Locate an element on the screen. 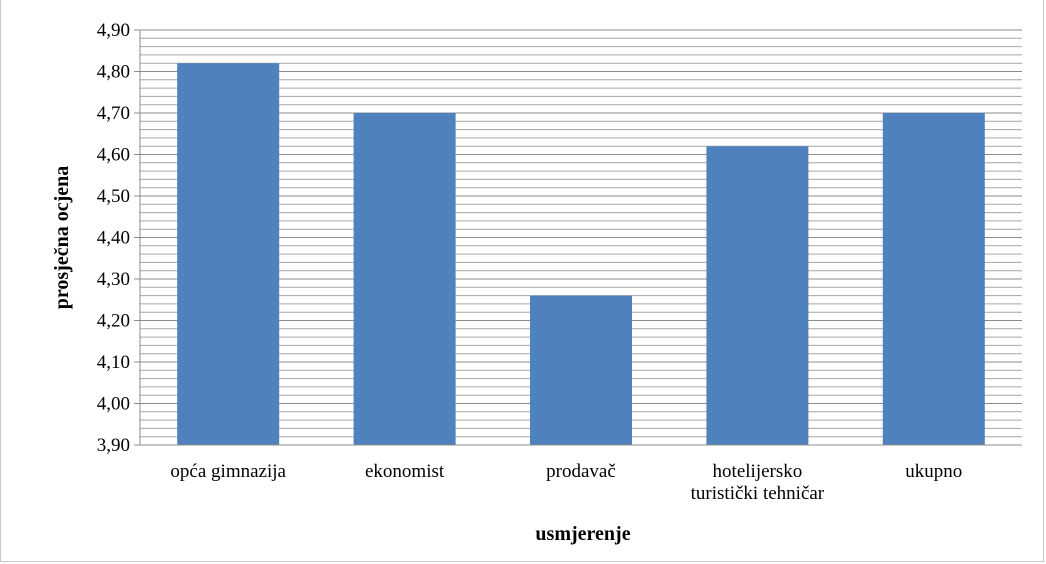  y-tick-label: 4,60 is located at coordinates (113, 155).